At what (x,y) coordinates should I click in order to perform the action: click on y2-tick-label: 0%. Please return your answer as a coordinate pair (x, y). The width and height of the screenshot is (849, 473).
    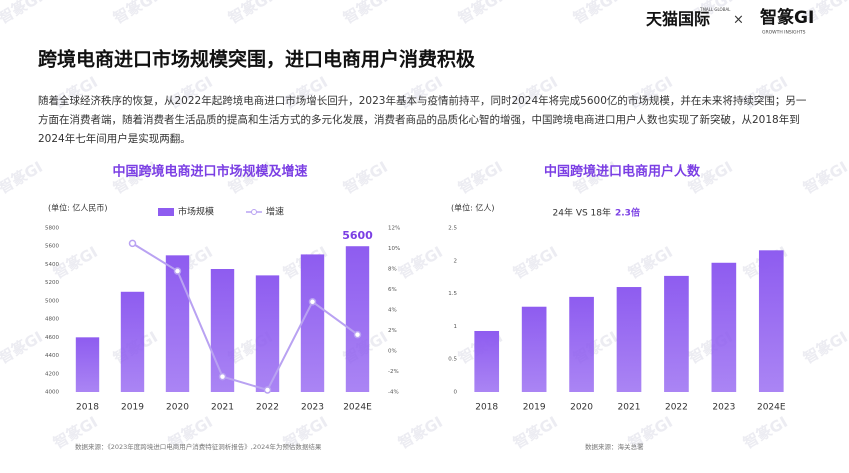
    Looking at the image, I should click on (392, 352).